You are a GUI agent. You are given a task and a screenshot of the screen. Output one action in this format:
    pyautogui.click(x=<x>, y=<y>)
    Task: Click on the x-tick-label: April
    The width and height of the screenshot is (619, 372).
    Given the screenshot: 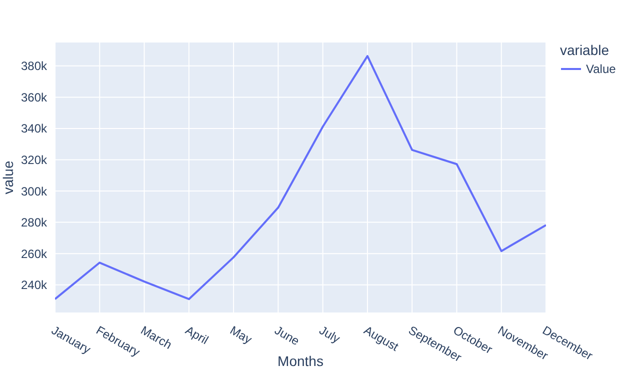 What is the action you would take?
    pyautogui.click(x=197, y=335)
    